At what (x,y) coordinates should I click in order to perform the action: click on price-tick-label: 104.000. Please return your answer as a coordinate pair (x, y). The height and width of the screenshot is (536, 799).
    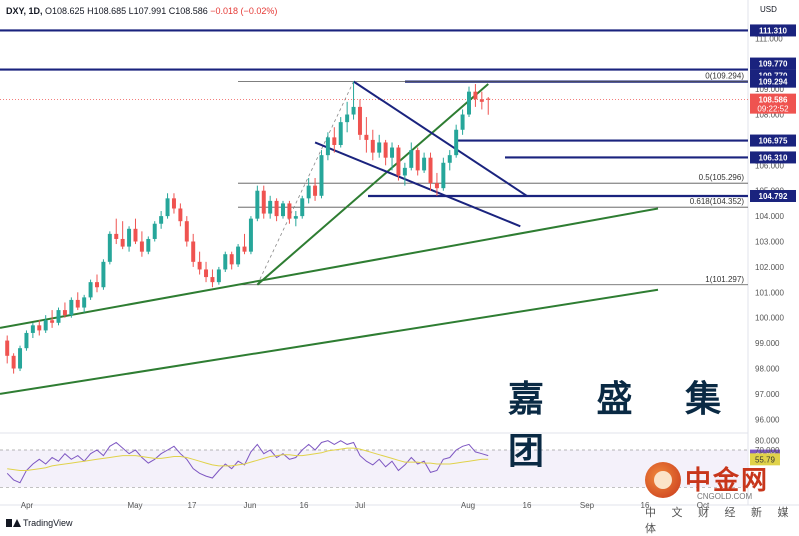
    Looking at the image, I should click on (769, 216).